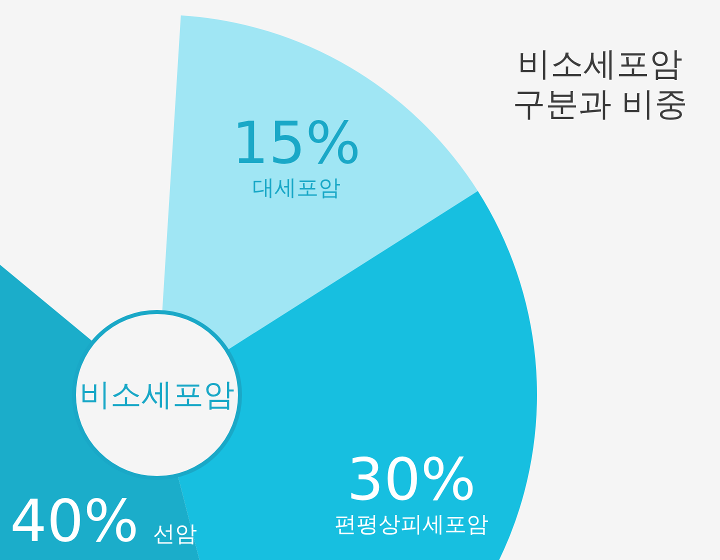  Describe the element at coordinates (296, 143) in the screenshot. I see `data-label: 15%` at that location.